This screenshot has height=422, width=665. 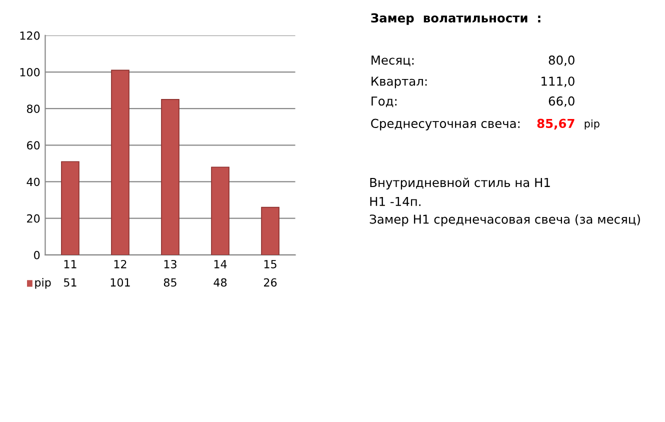 I want to click on x-tick-label: 12, so click(x=120, y=264).